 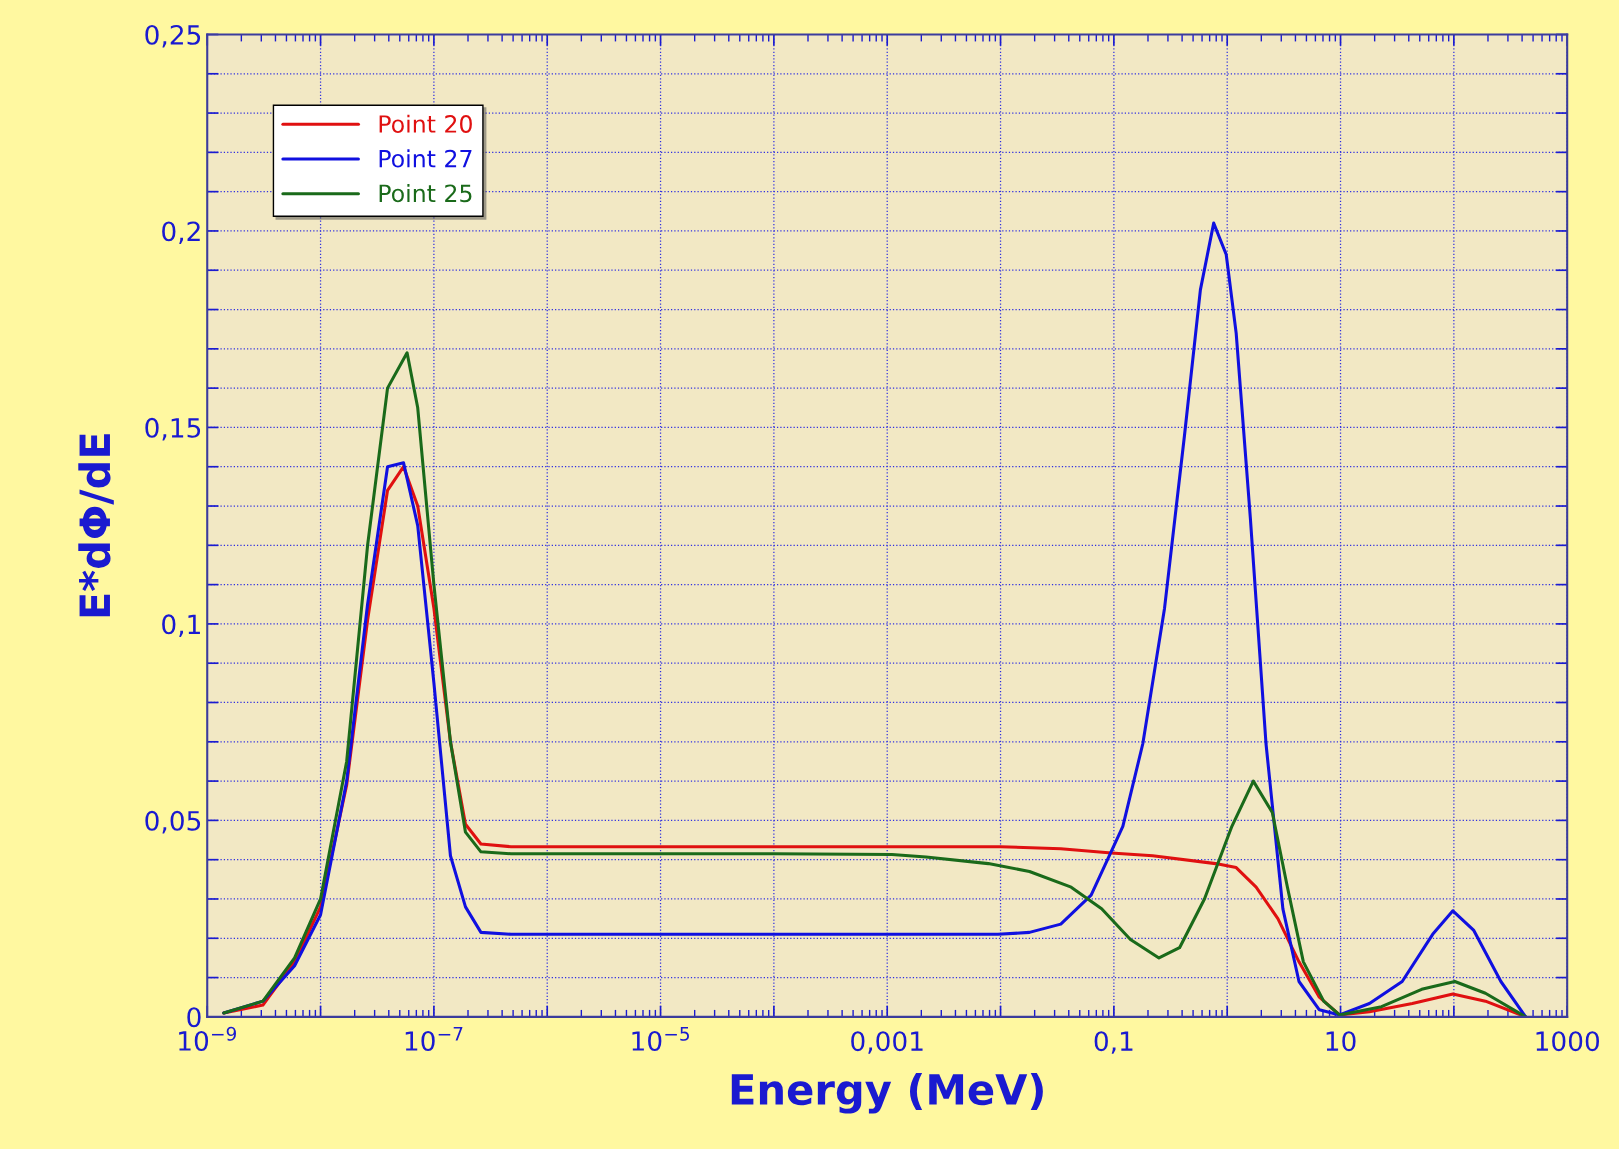 What do you see at coordinates (194, 1017) in the screenshot?
I see `y-tick-label: 0` at bounding box center [194, 1017].